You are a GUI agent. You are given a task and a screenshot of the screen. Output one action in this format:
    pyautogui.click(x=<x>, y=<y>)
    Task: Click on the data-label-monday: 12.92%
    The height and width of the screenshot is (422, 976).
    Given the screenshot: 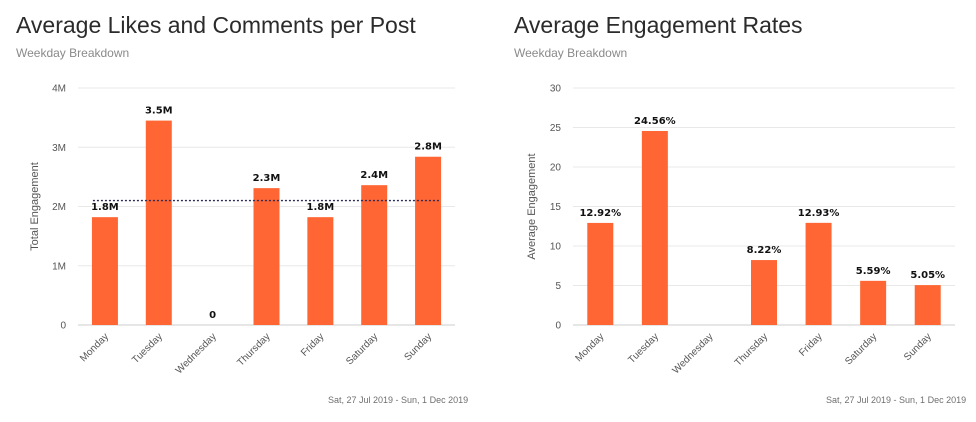 What is the action you would take?
    pyautogui.click(x=600, y=213)
    